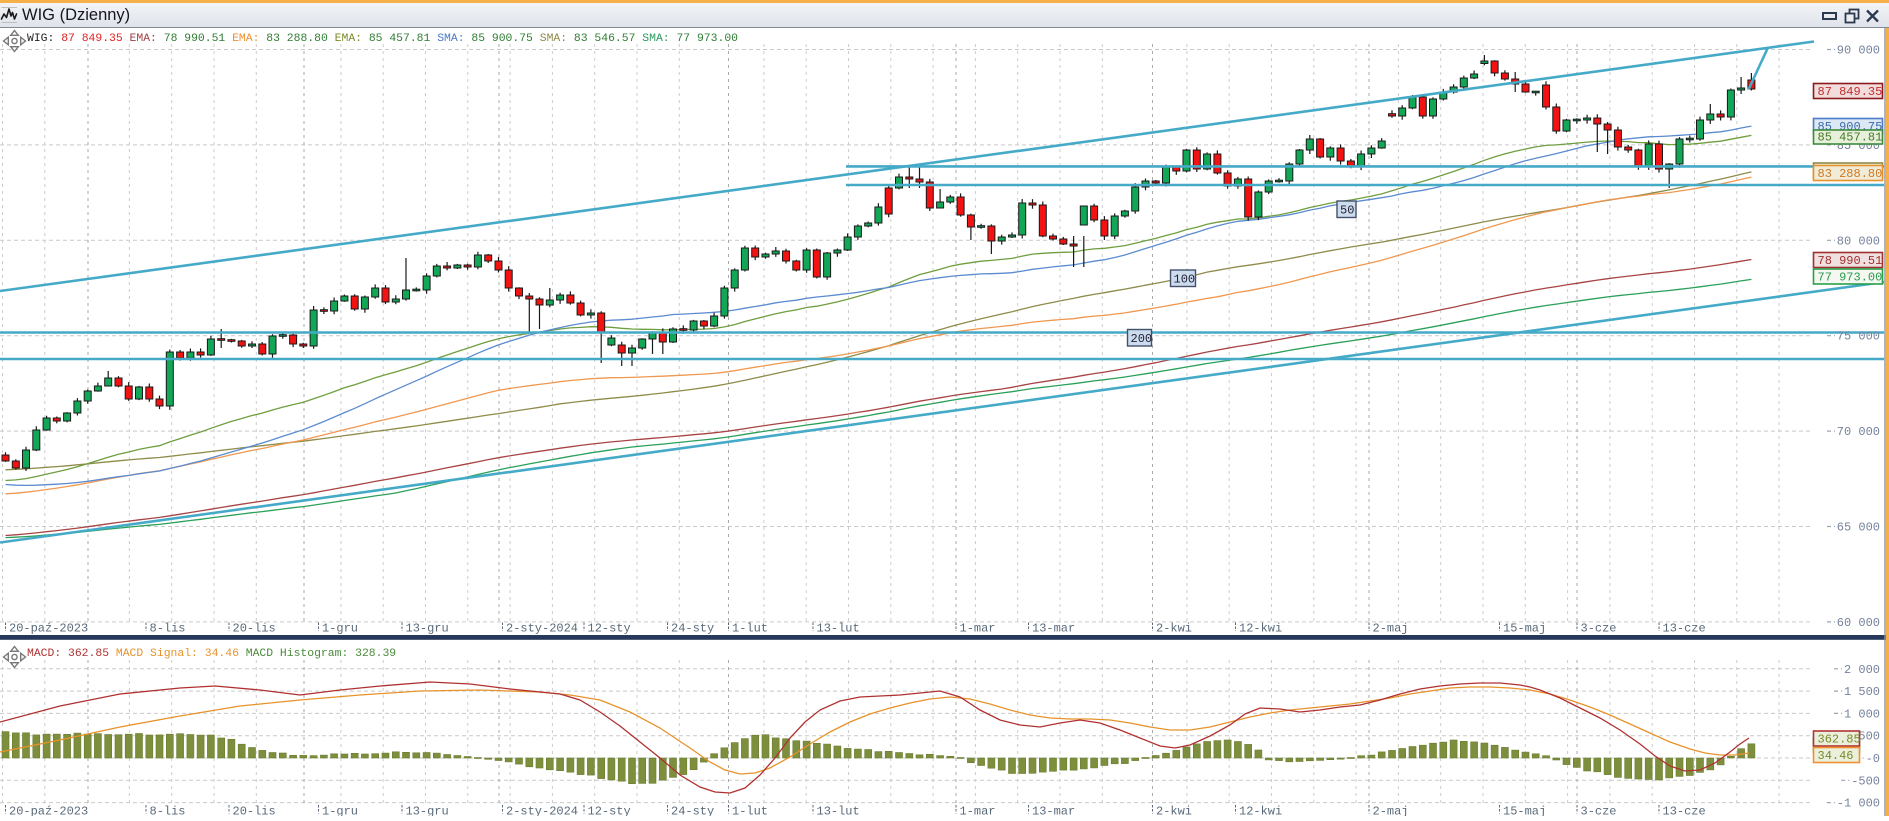 This screenshot has height=821, width=1889. What do you see at coordinates (1850, 174) in the screenshot?
I see `svg-text: 83 288.80` at bounding box center [1850, 174].